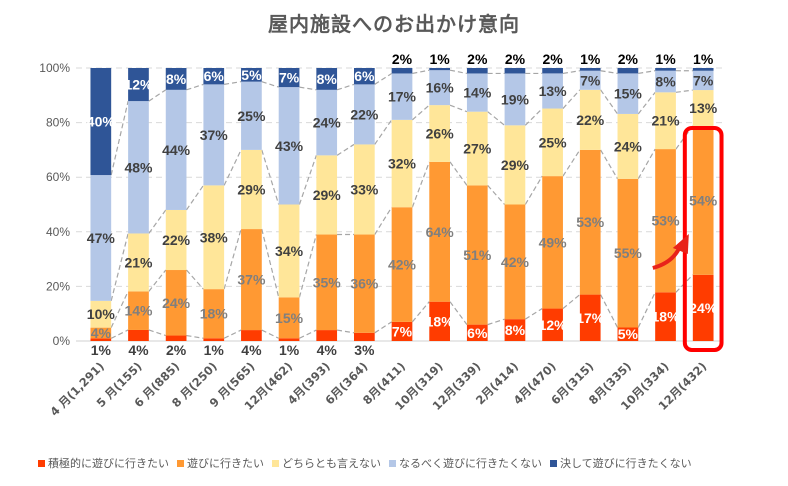 Image resolution: width=788 pixels, height=486 pixels. I want to click on data-label: 13%, so click(553, 91).